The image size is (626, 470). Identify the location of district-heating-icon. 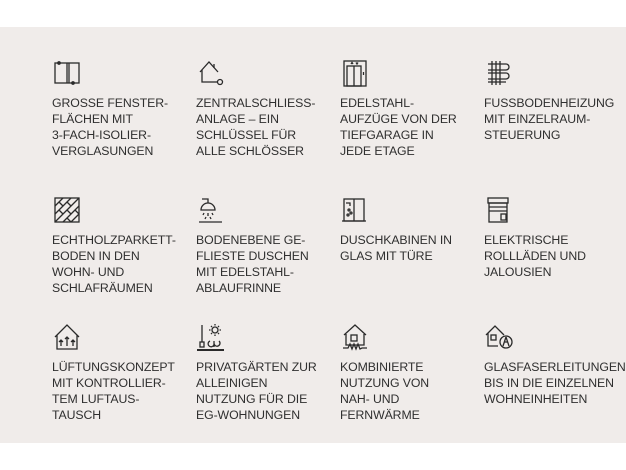
(355, 337).